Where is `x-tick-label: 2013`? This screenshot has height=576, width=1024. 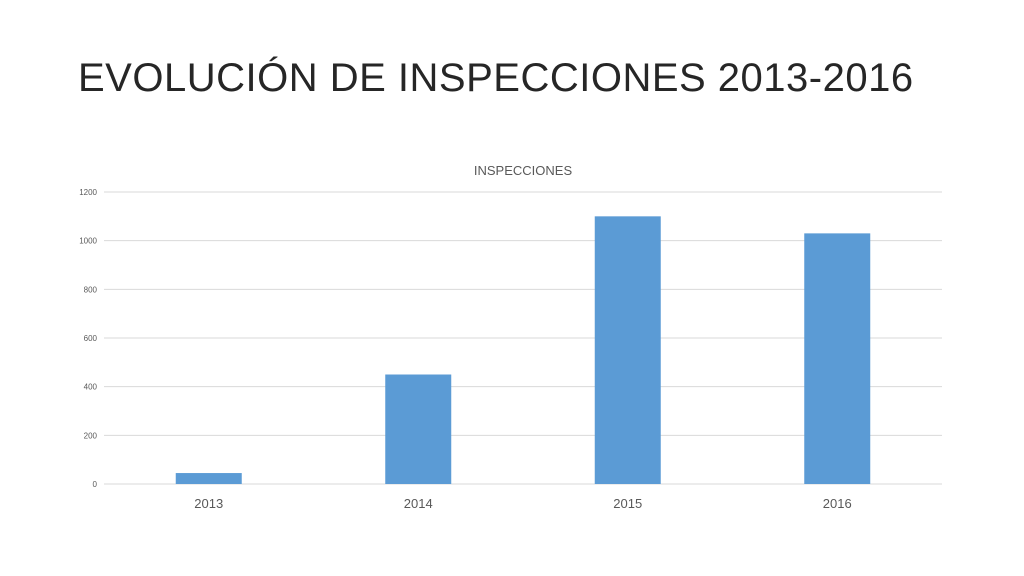 x-tick-label: 2013 is located at coordinates (208, 503).